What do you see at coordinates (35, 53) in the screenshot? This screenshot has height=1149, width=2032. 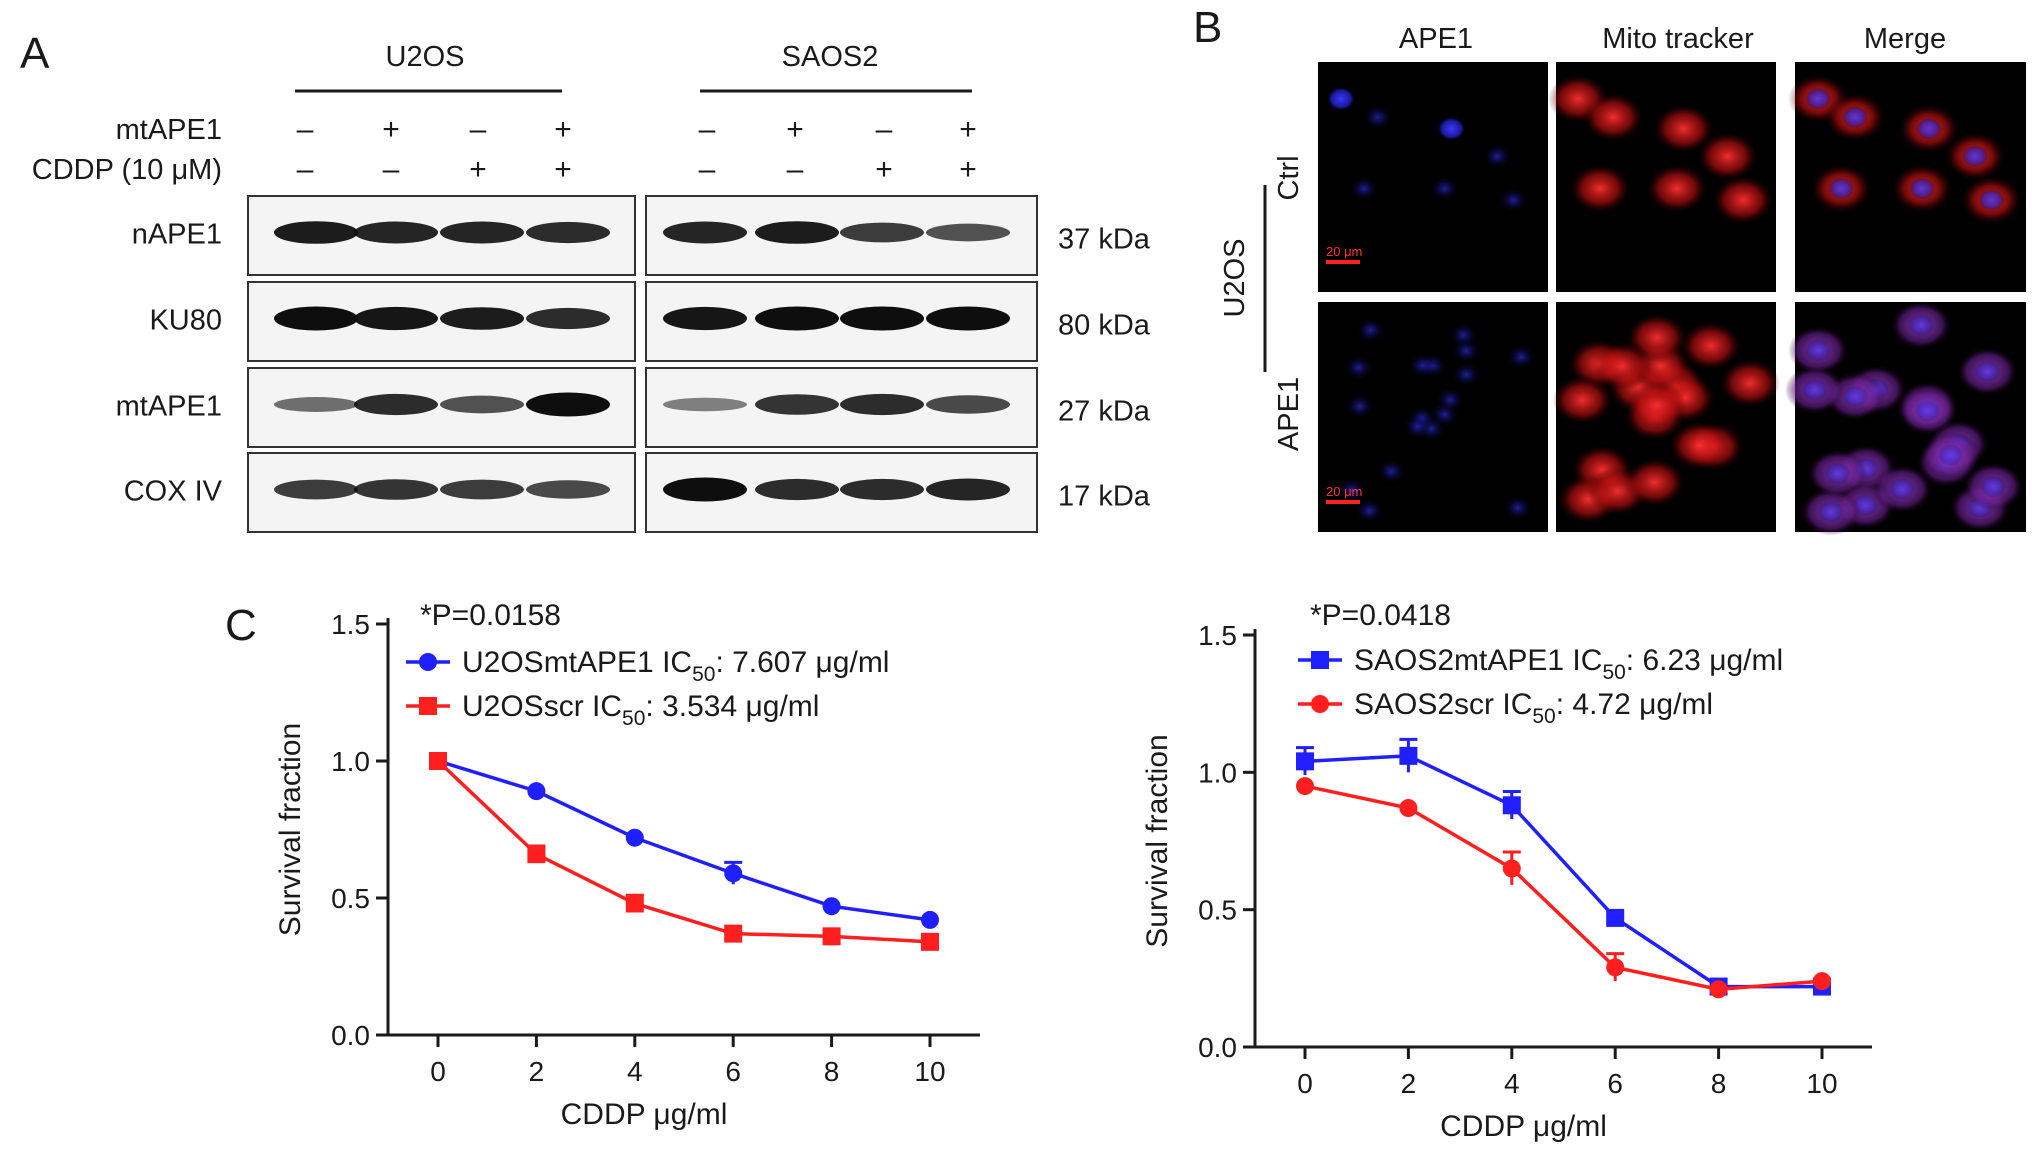 I see `panel-a-label: A` at bounding box center [35, 53].